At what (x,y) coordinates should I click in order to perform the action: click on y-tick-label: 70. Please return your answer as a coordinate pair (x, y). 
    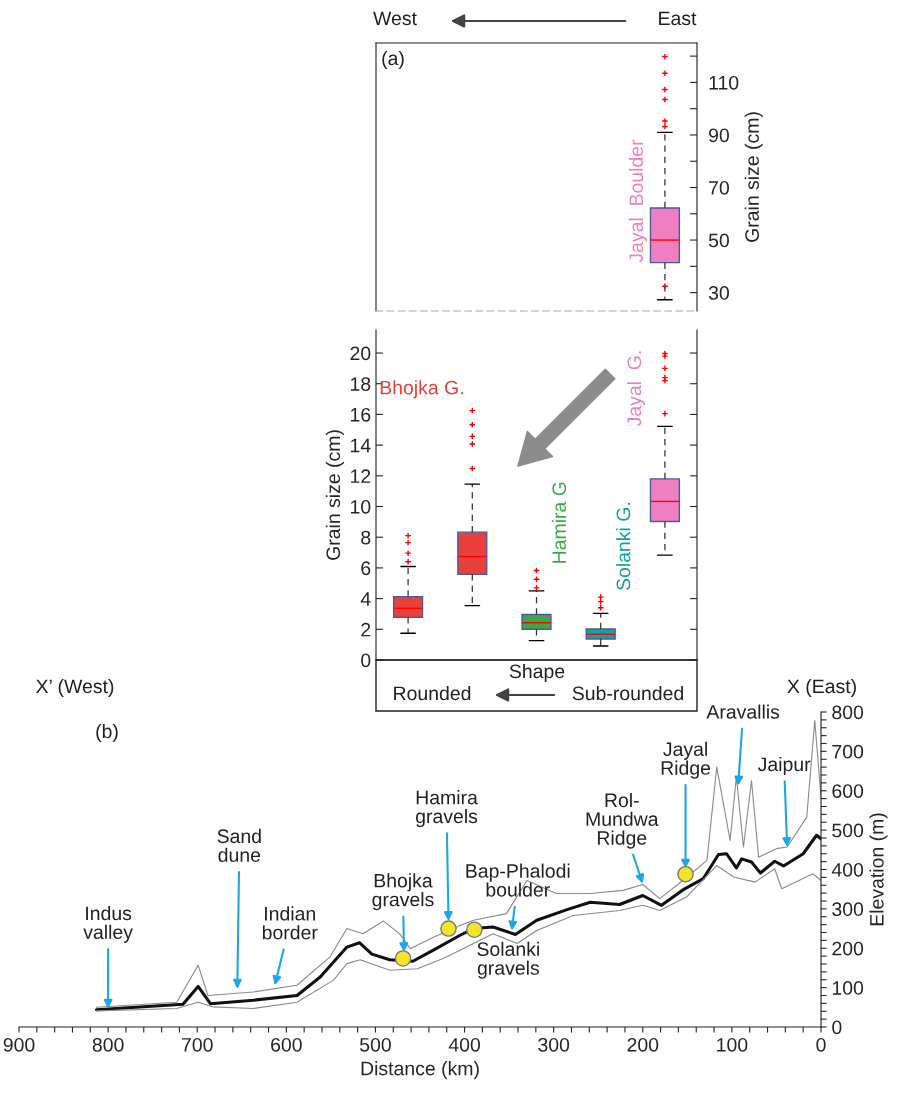
    Looking at the image, I should click on (719, 187).